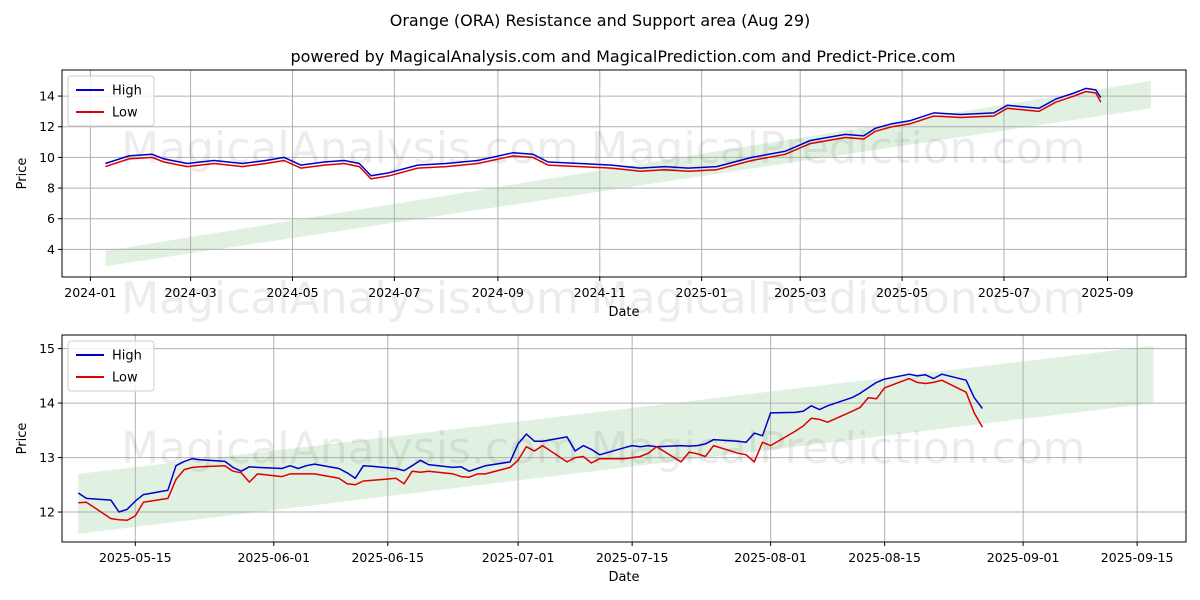  Describe the element at coordinates (387, 557) in the screenshot. I see `x-tick-label: 2025-06-15` at that location.